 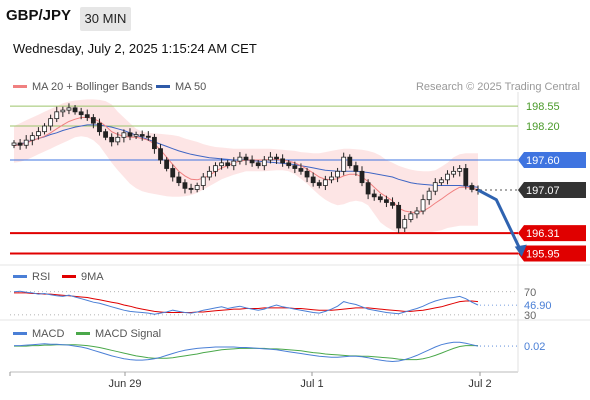 What do you see at coordinates (20, 86) in the screenshot?
I see `ma20-swatch` at bounding box center [20, 86].